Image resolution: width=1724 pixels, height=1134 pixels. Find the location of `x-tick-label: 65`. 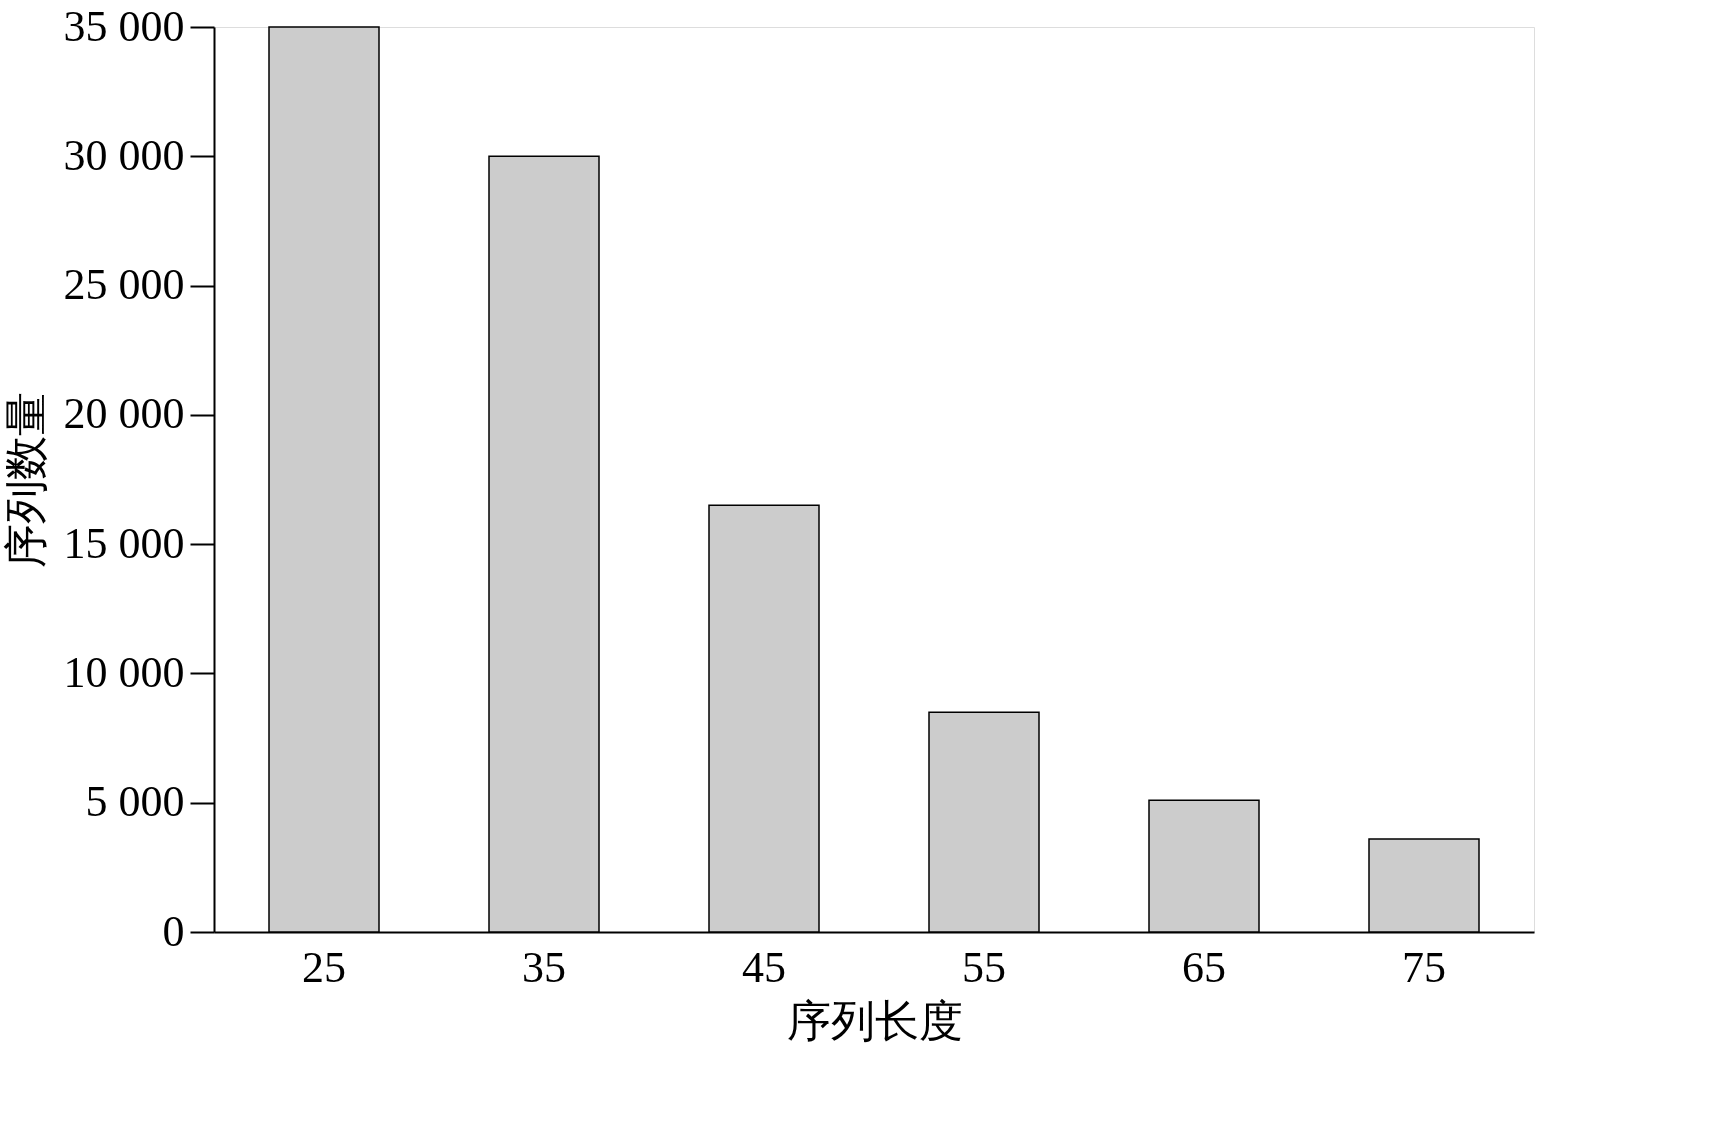

x-tick-label: 65 is located at coordinates (1204, 967).